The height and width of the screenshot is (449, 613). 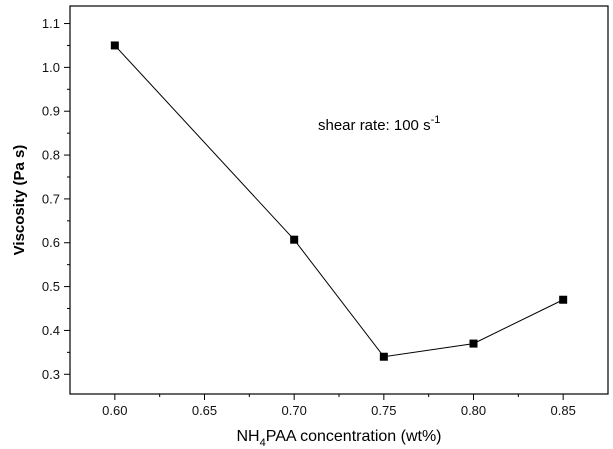 I want to click on y-tick-label: 0.8, so click(x=51, y=155).